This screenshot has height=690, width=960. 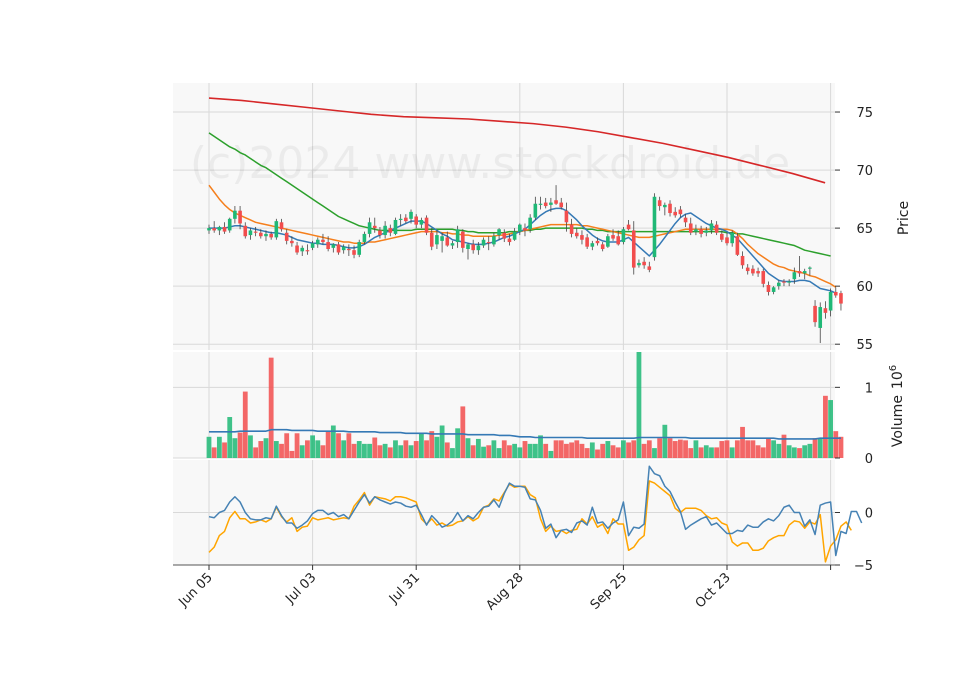 I want to click on x-tick-label: Jul 03, so click(x=300, y=588).